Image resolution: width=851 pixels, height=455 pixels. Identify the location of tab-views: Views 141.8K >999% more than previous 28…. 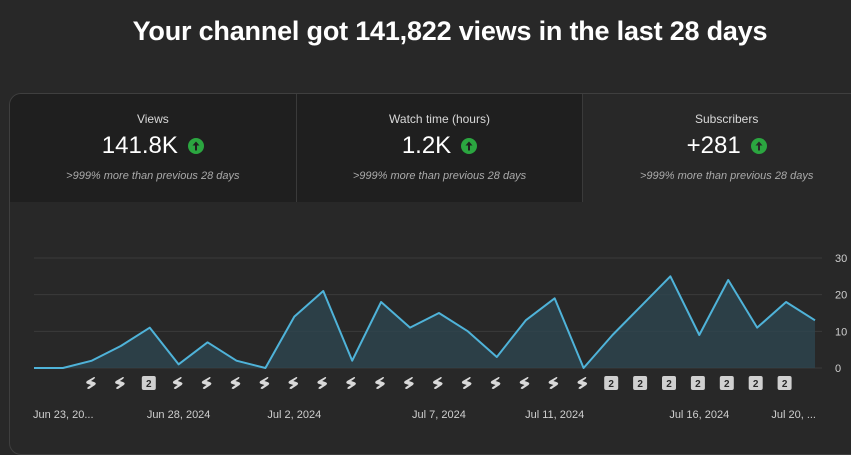
(153, 148).